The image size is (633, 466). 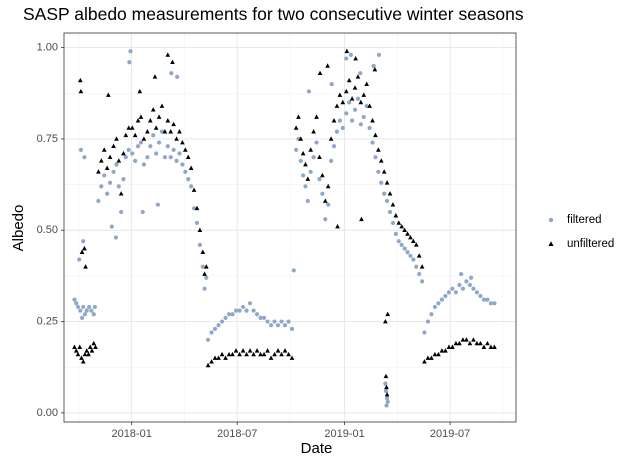 I want to click on x-axis-ticks: 2018-01 2018-07 2019-01 2019-07, so click(x=290, y=431).